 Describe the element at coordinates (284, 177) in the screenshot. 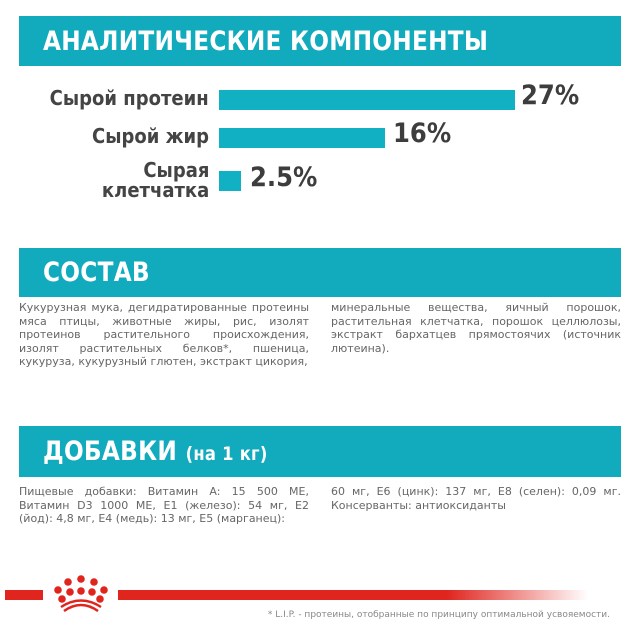

I see `bar-value: 2.5%` at that location.